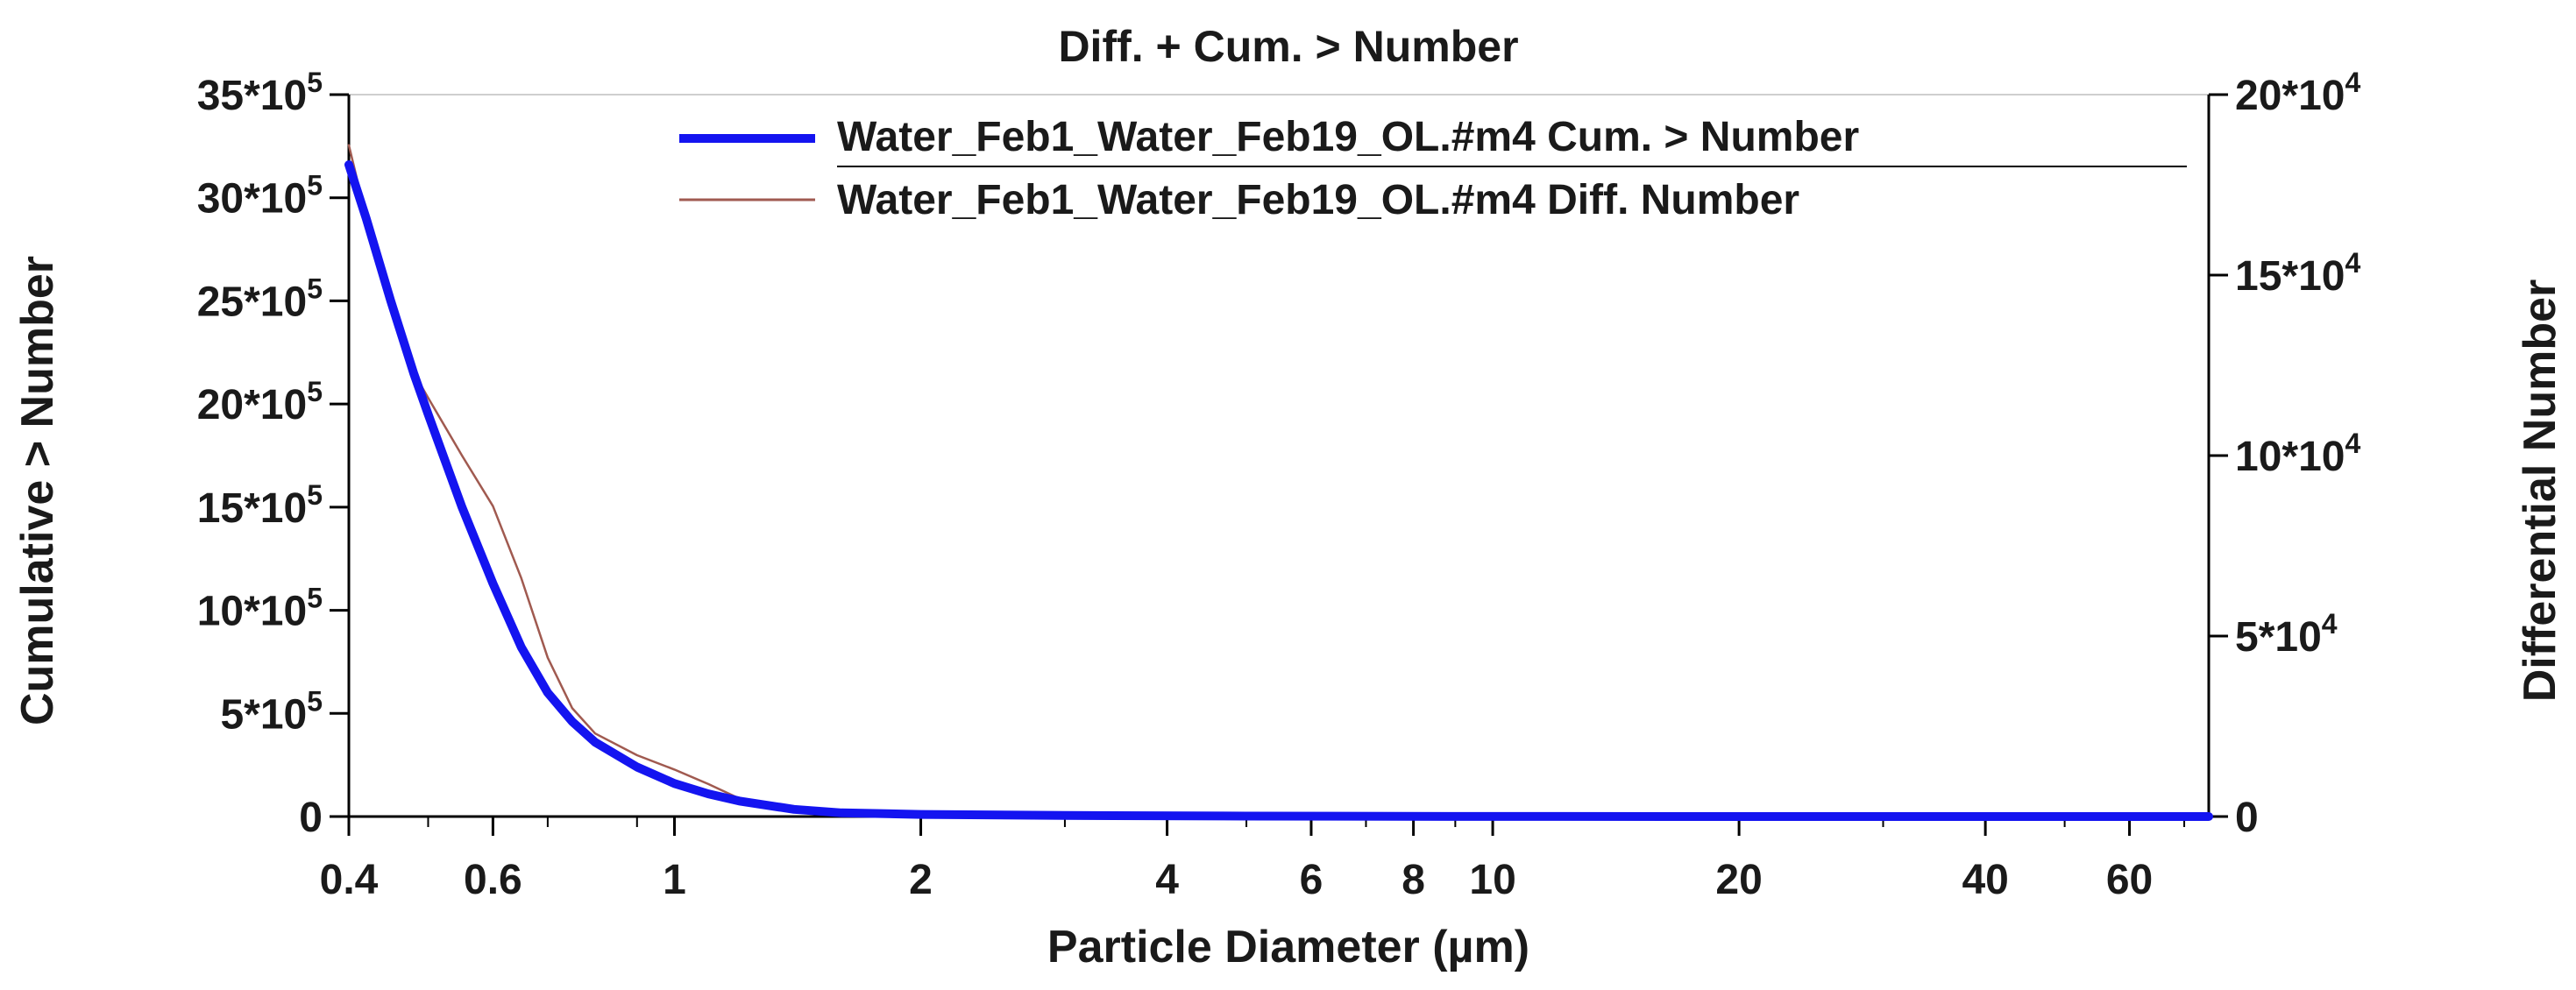  What do you see at coordinates (2247, 818) in the screenshot?
I see `y-right-tick-label-0: 0` at bounding box center [2247, 818].